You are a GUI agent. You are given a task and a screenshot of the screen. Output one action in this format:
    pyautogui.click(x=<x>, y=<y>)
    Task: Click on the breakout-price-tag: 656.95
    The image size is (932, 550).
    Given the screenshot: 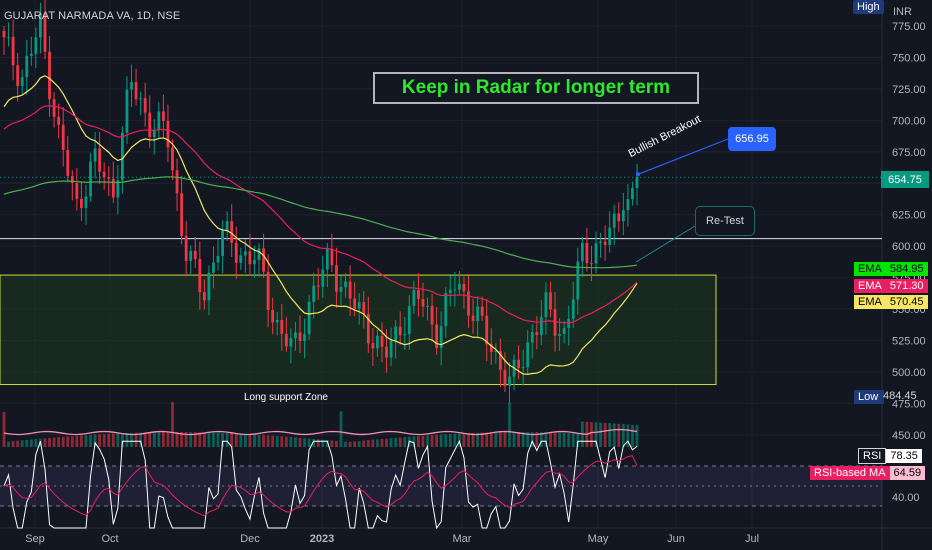 What is the action you would take?
    pyautogui.click(x=752, y=139)
    